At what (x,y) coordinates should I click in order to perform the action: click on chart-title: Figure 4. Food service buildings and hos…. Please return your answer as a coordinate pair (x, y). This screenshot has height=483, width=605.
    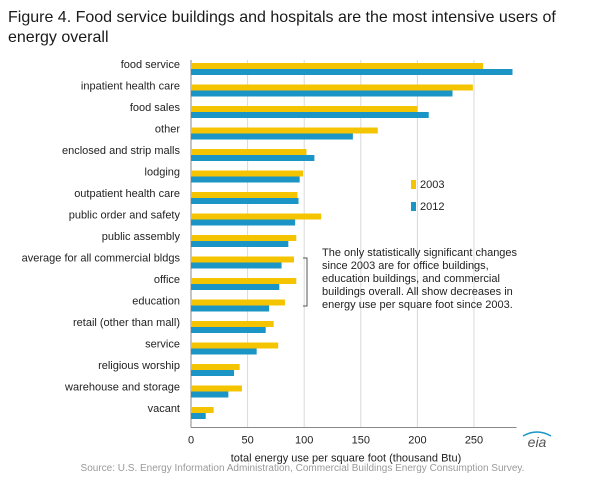
    Looking at the image, I should click on (282, 27).